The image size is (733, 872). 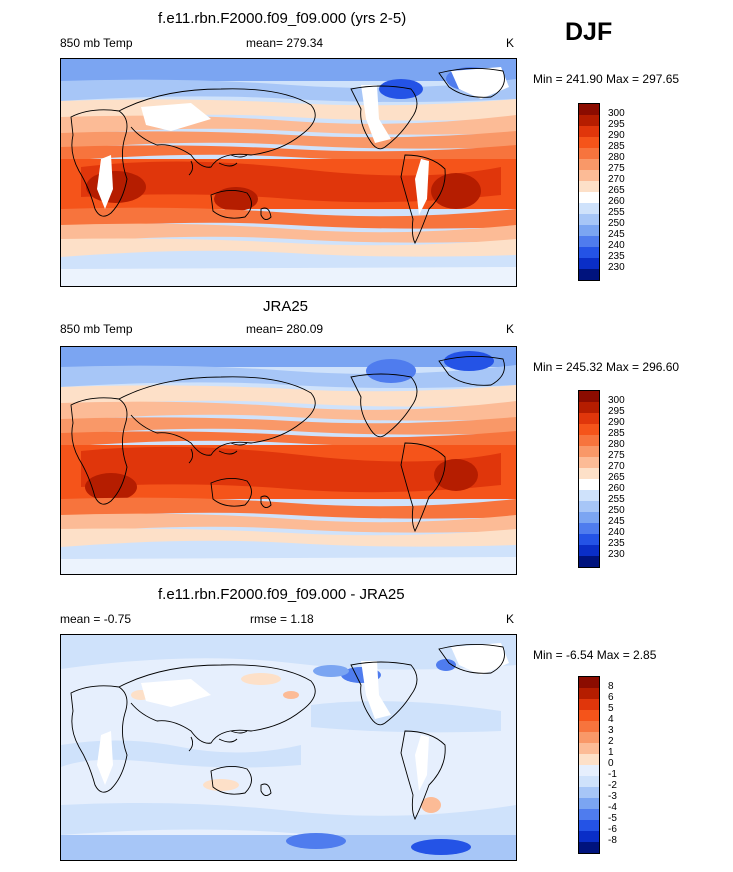 What do you see at coordinates (612, 829) in the screenshot?
I see `panel3-tick-label: -6` at bounding box center [612, 829].